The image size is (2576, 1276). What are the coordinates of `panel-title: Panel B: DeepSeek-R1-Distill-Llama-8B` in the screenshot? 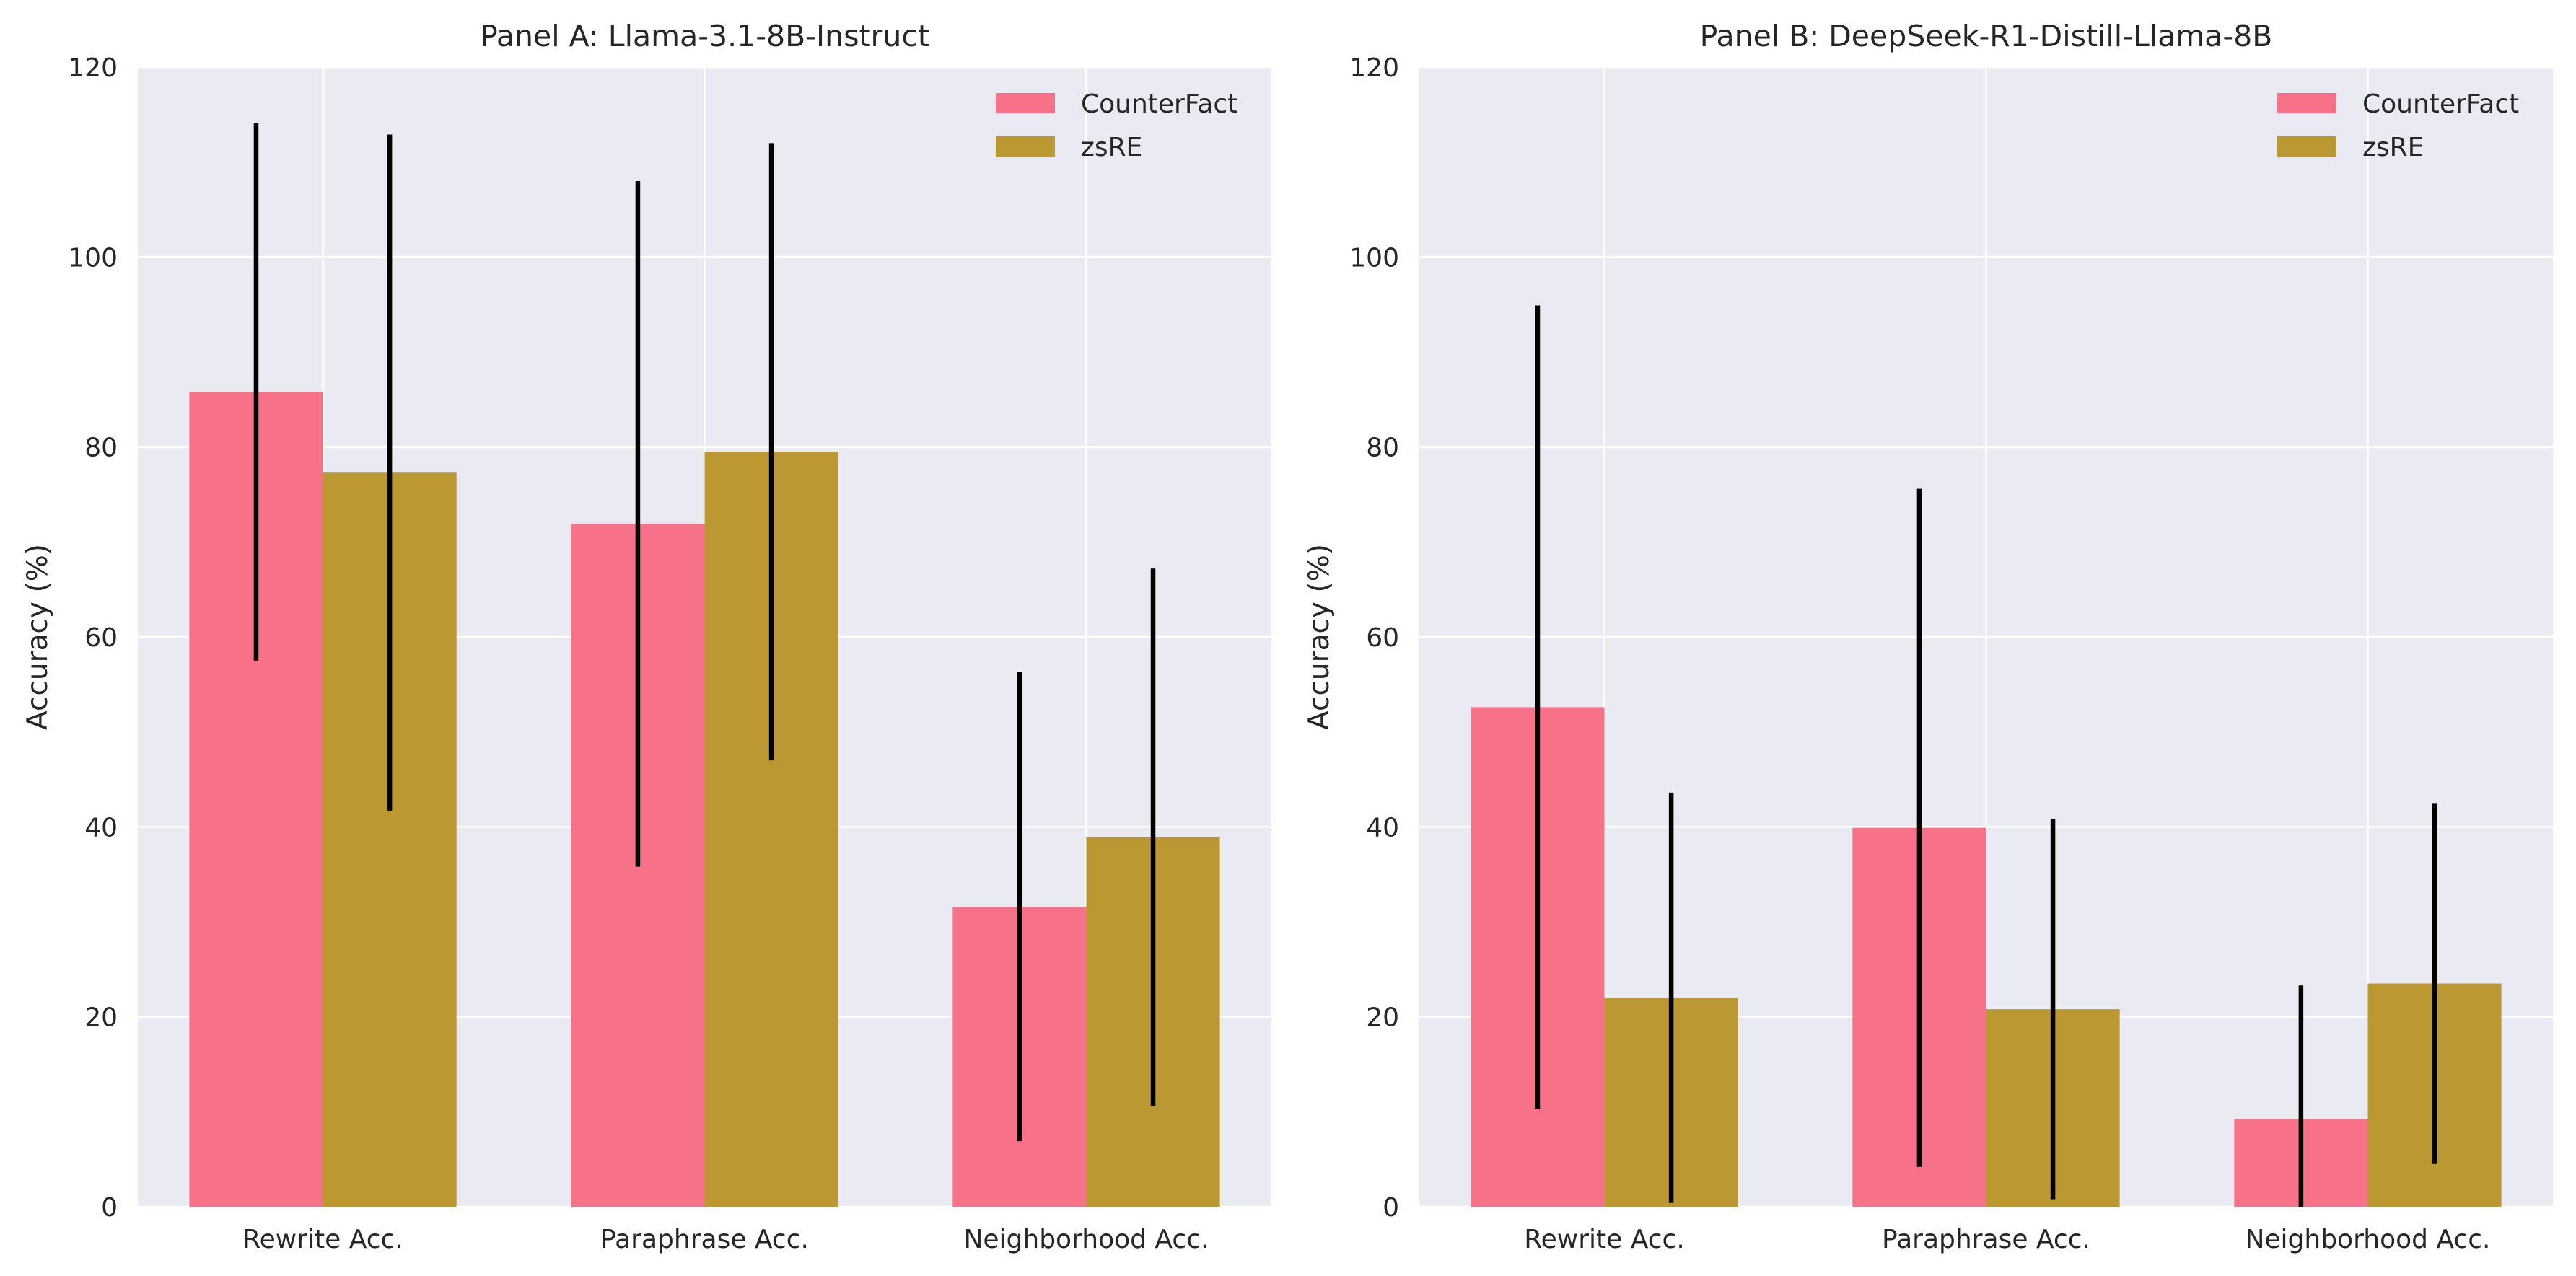 It's located at (1986, 36).